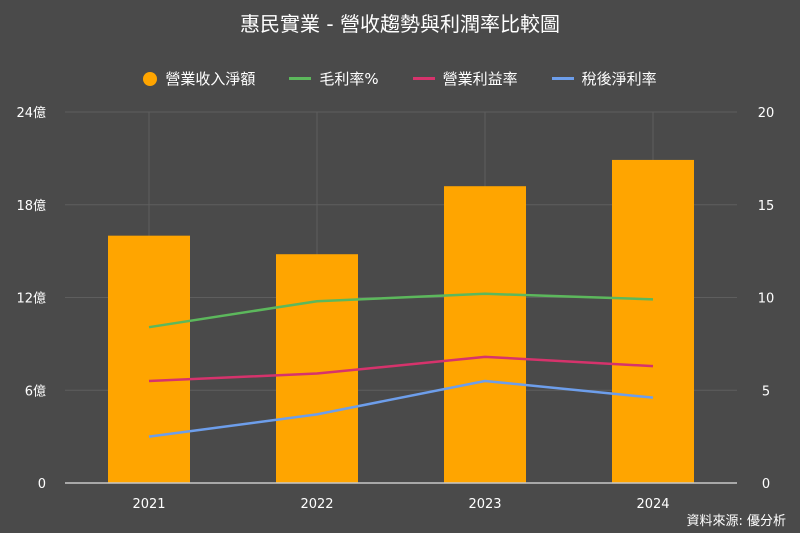 This screenshot has width=800, height=533. I want to click on y-right-tick-label: 5, so click(766, 391).